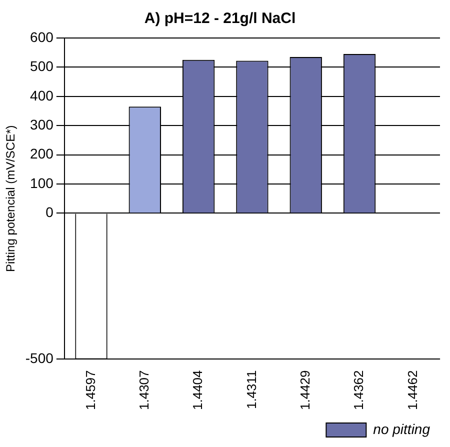 The height and width of the screenshot is (447, 450). I want to click on y-tick-label: 100, so click(42, 182).